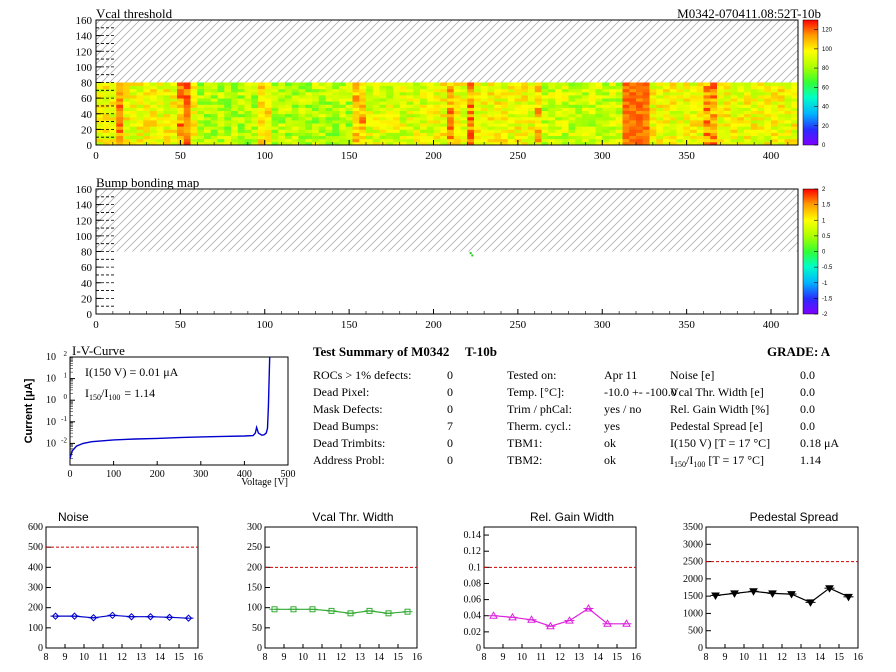  What do you see at coordinates (96, 325) in the screenshot?
I see `x-tick-label: 0` at bounding box center [96, 325].